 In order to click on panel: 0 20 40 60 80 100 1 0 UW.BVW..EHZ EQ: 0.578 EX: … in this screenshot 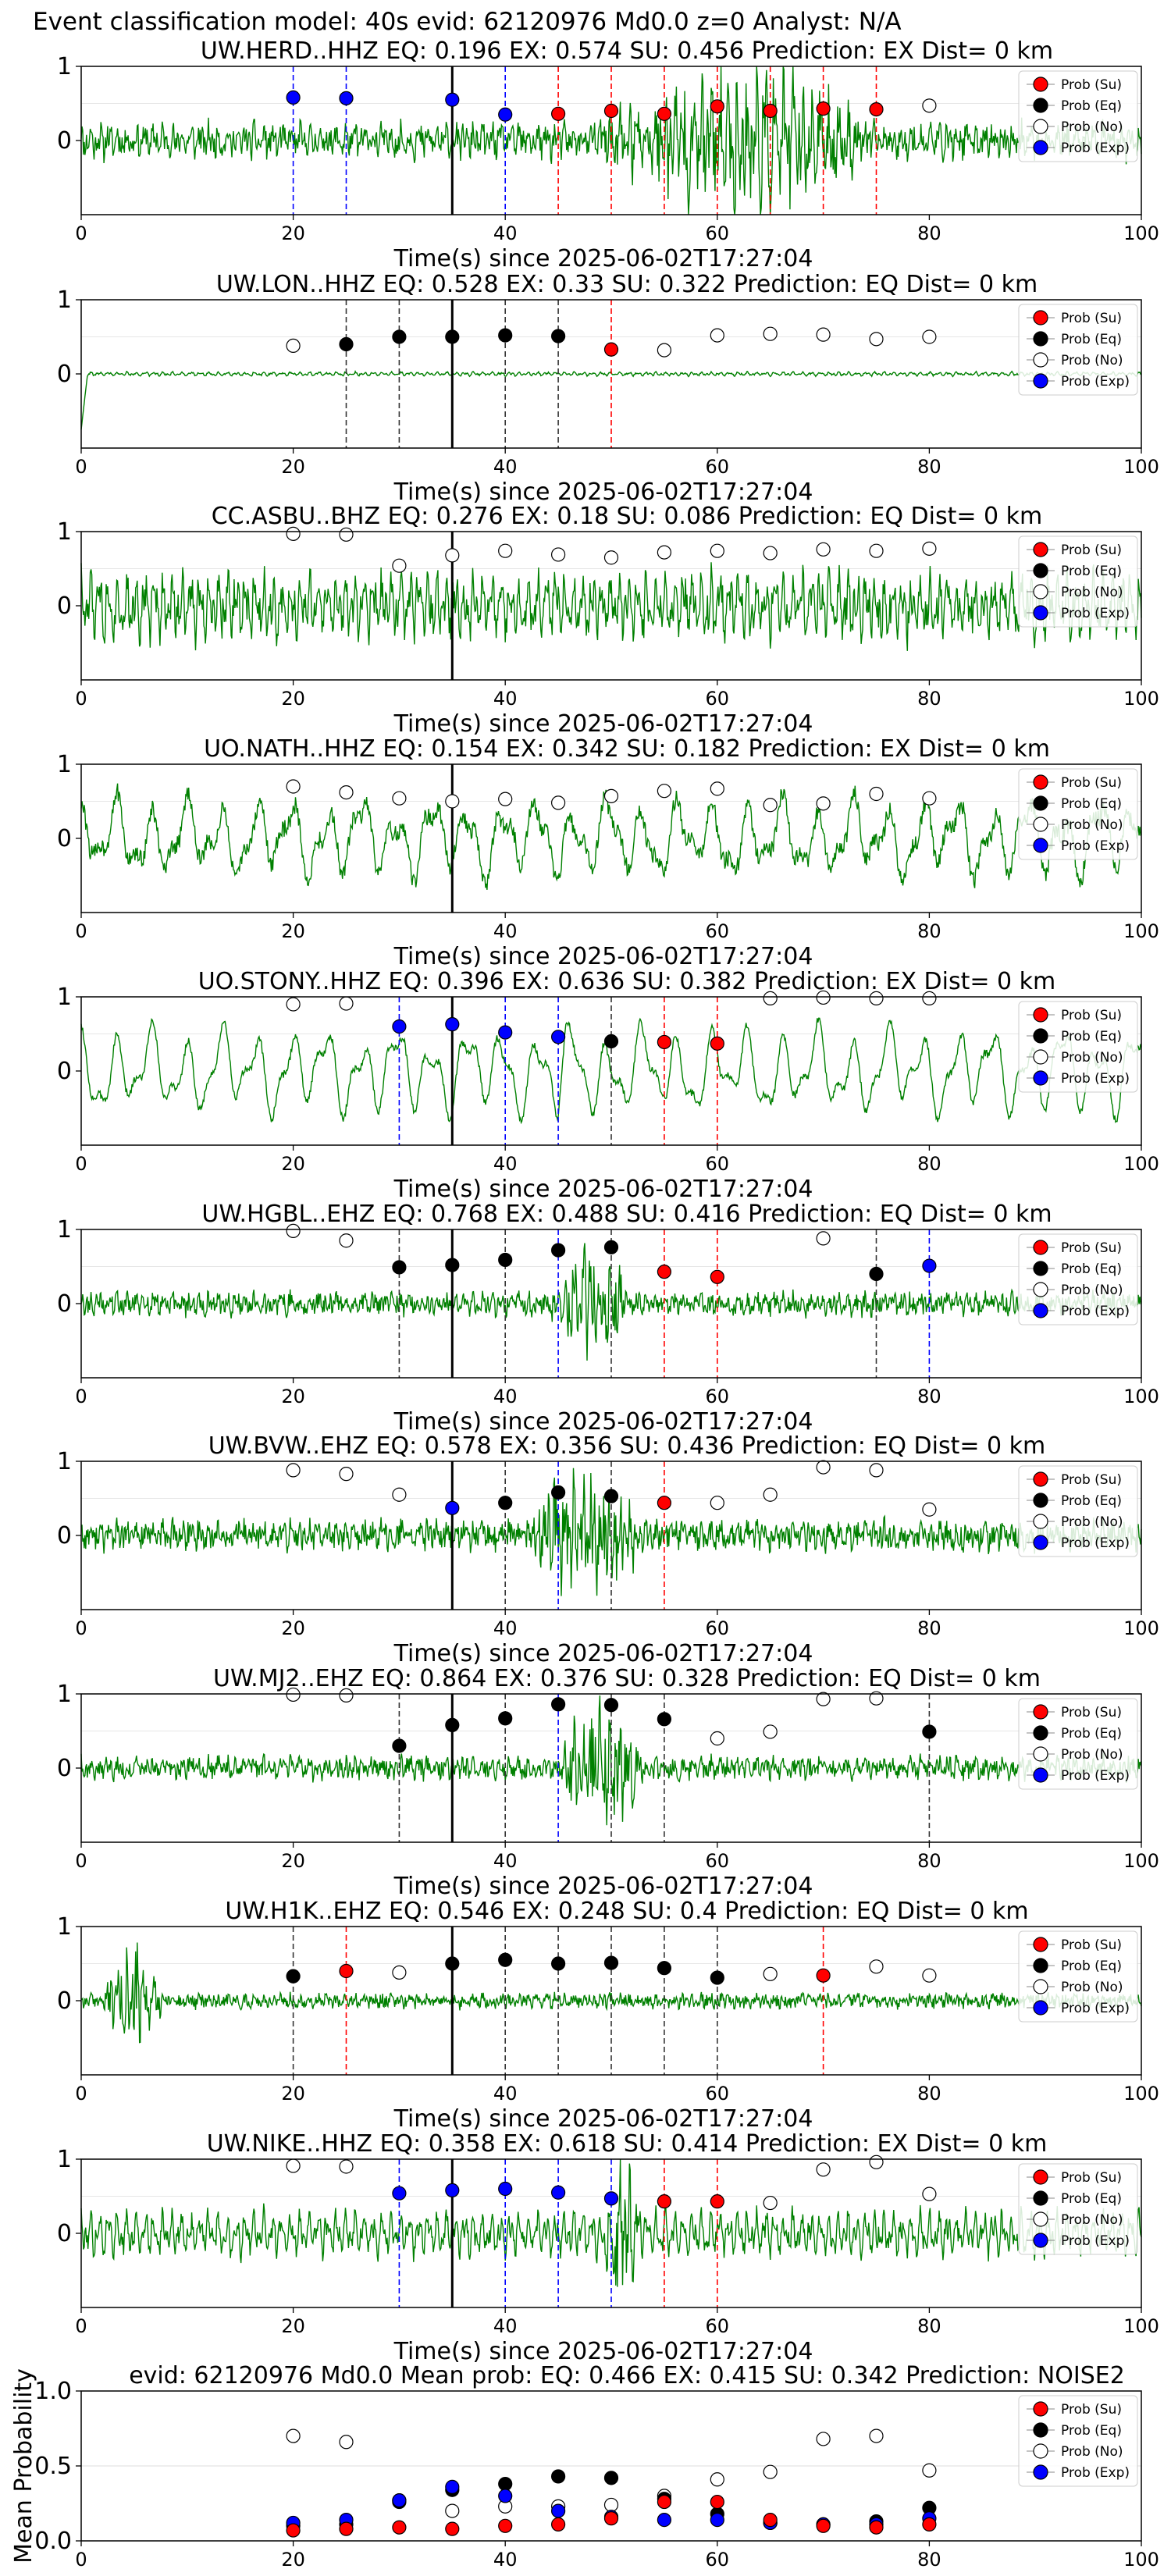, I will do `click(608, 1549)`.